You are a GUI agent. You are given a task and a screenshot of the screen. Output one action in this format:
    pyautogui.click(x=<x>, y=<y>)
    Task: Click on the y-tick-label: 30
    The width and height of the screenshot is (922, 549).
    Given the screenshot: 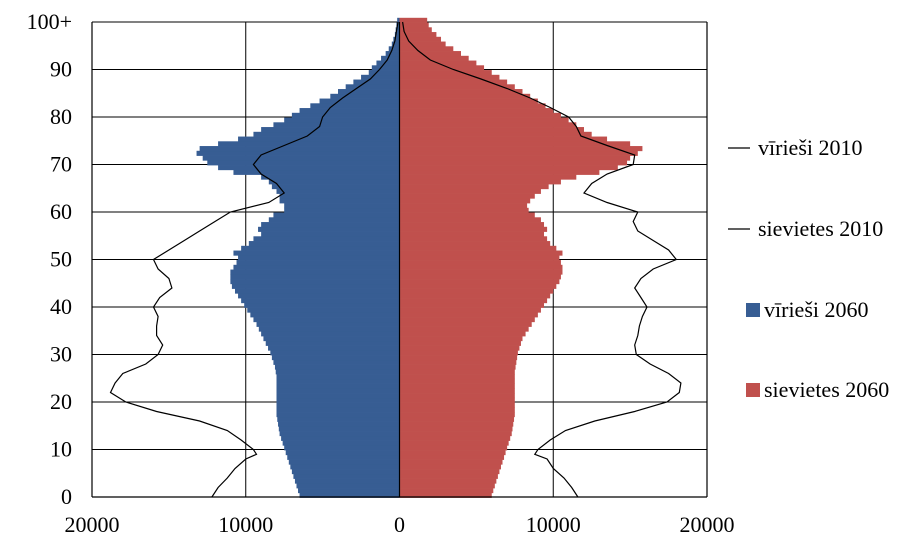 What is the action you would take?
    pyautogui.click(x=61, y=354)
    